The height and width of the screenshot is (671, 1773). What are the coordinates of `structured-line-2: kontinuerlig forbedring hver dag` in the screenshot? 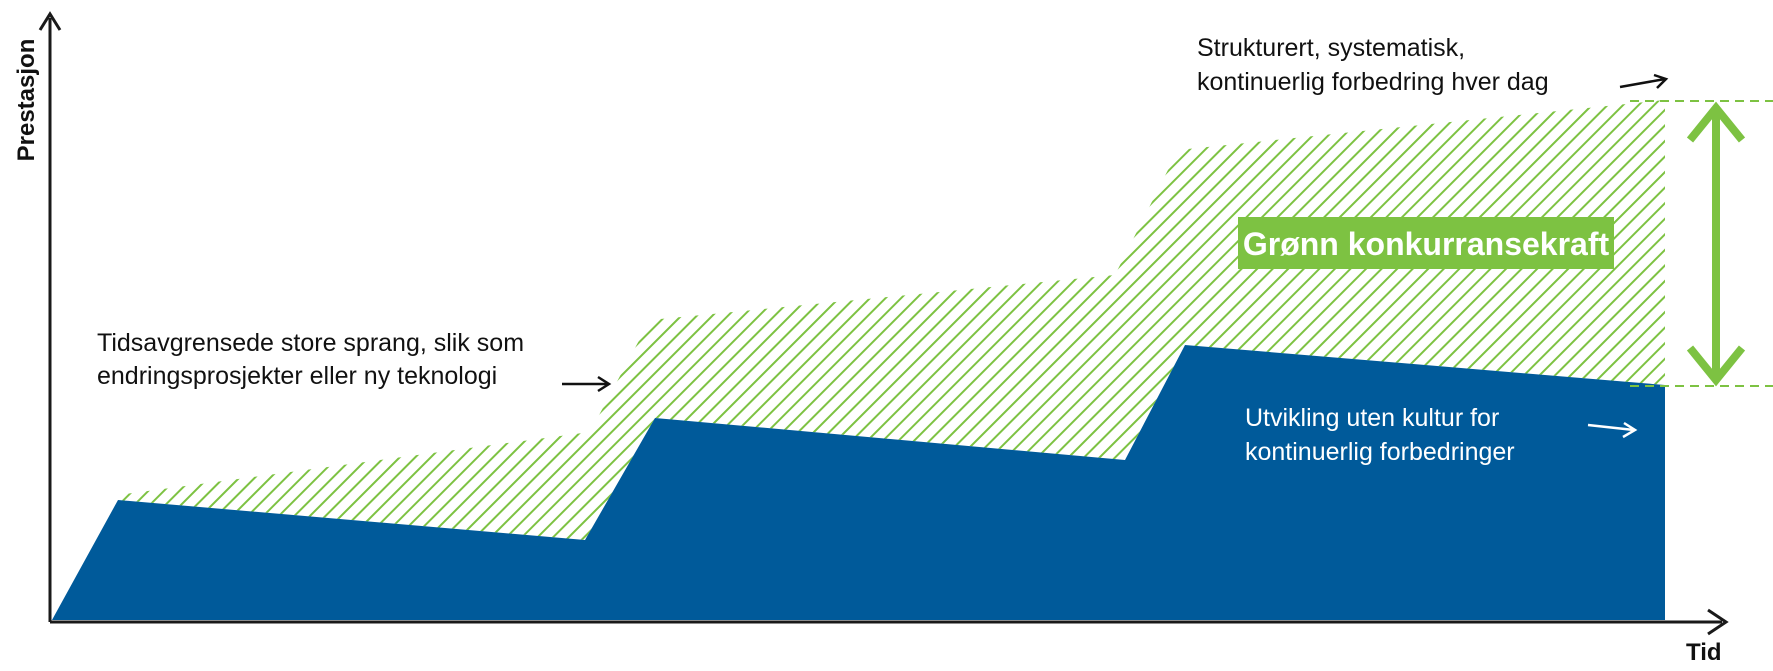 It's located at (1373, 82).